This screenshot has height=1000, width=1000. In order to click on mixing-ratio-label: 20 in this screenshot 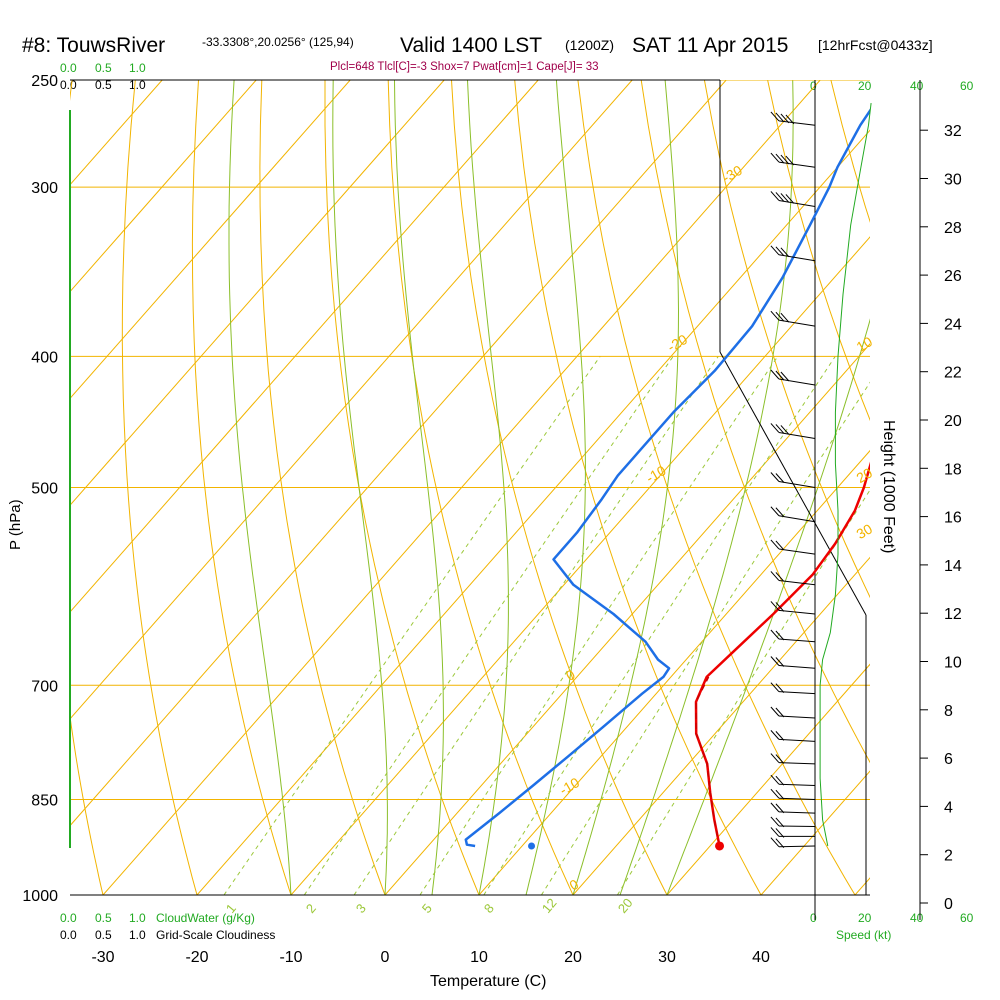, I will do `click(625, 905)`.